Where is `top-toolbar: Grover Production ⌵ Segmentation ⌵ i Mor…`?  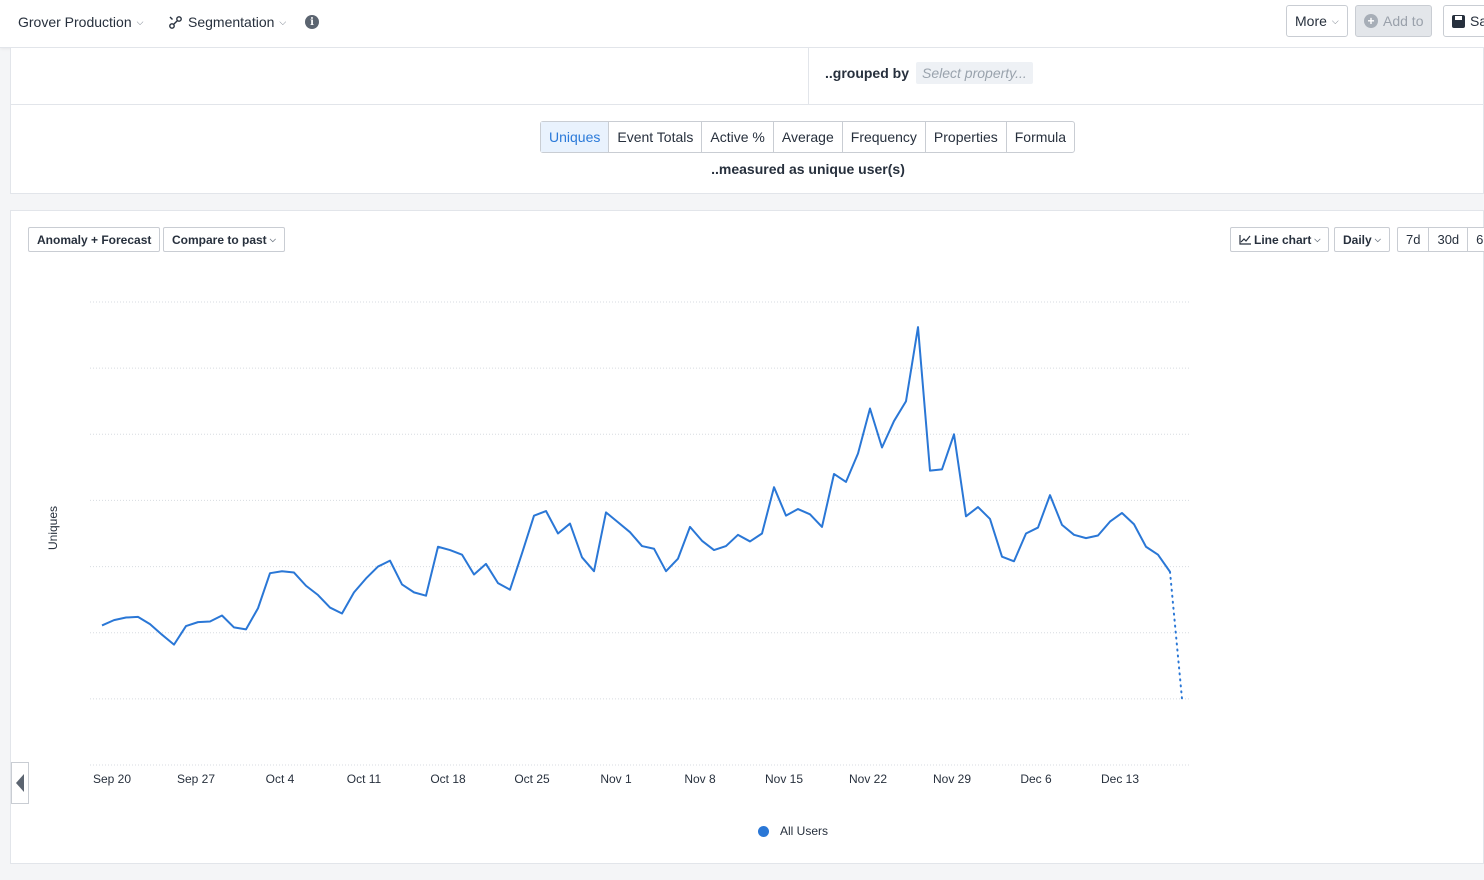
top-toolbar: Grover Production ⌵ Segmentation ⌵ i Mor… is located at coordinates (742, 24).